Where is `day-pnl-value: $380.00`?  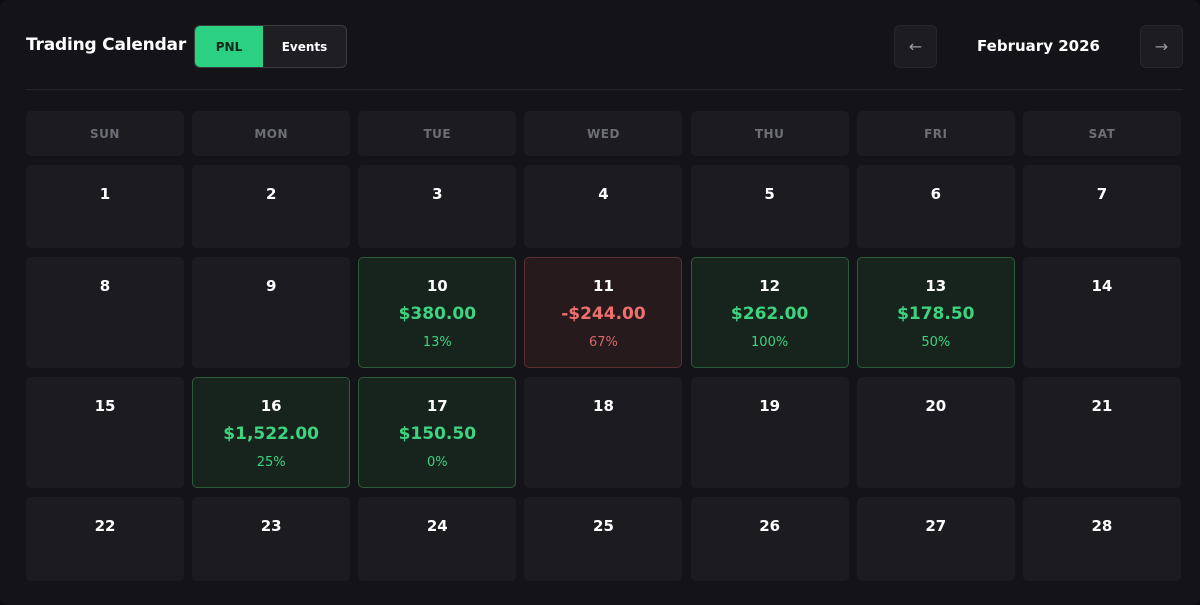 day-pnl-value: $380.00 is located at coordinates (437, 314).